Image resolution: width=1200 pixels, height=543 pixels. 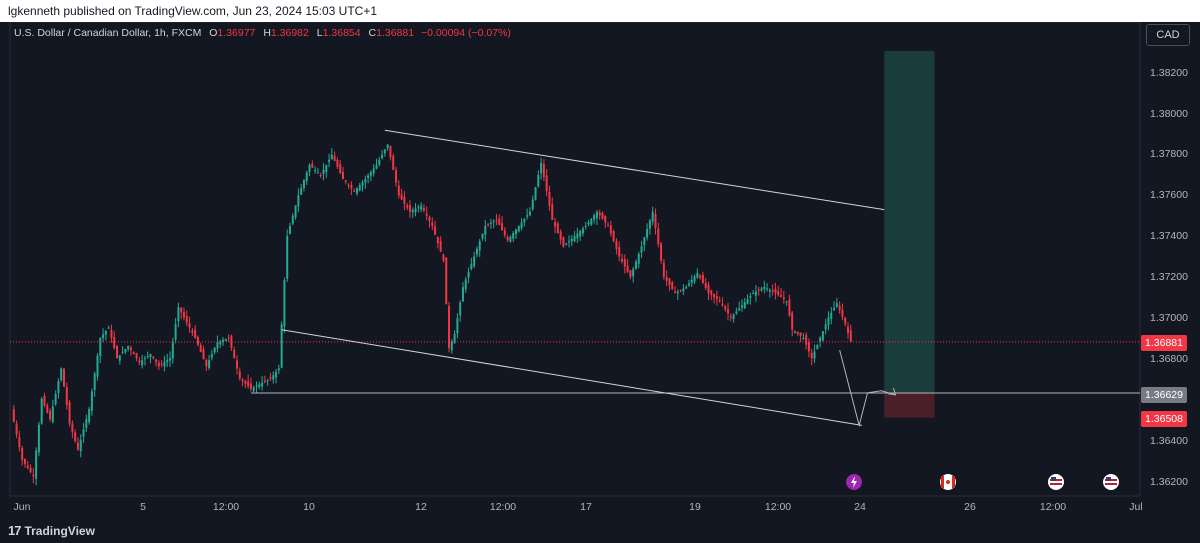 What do you see at coordinates (51, 530) in the screenshot?
I see `tradingview-logo: 17 TradingView` at bounding box center [51, 530].